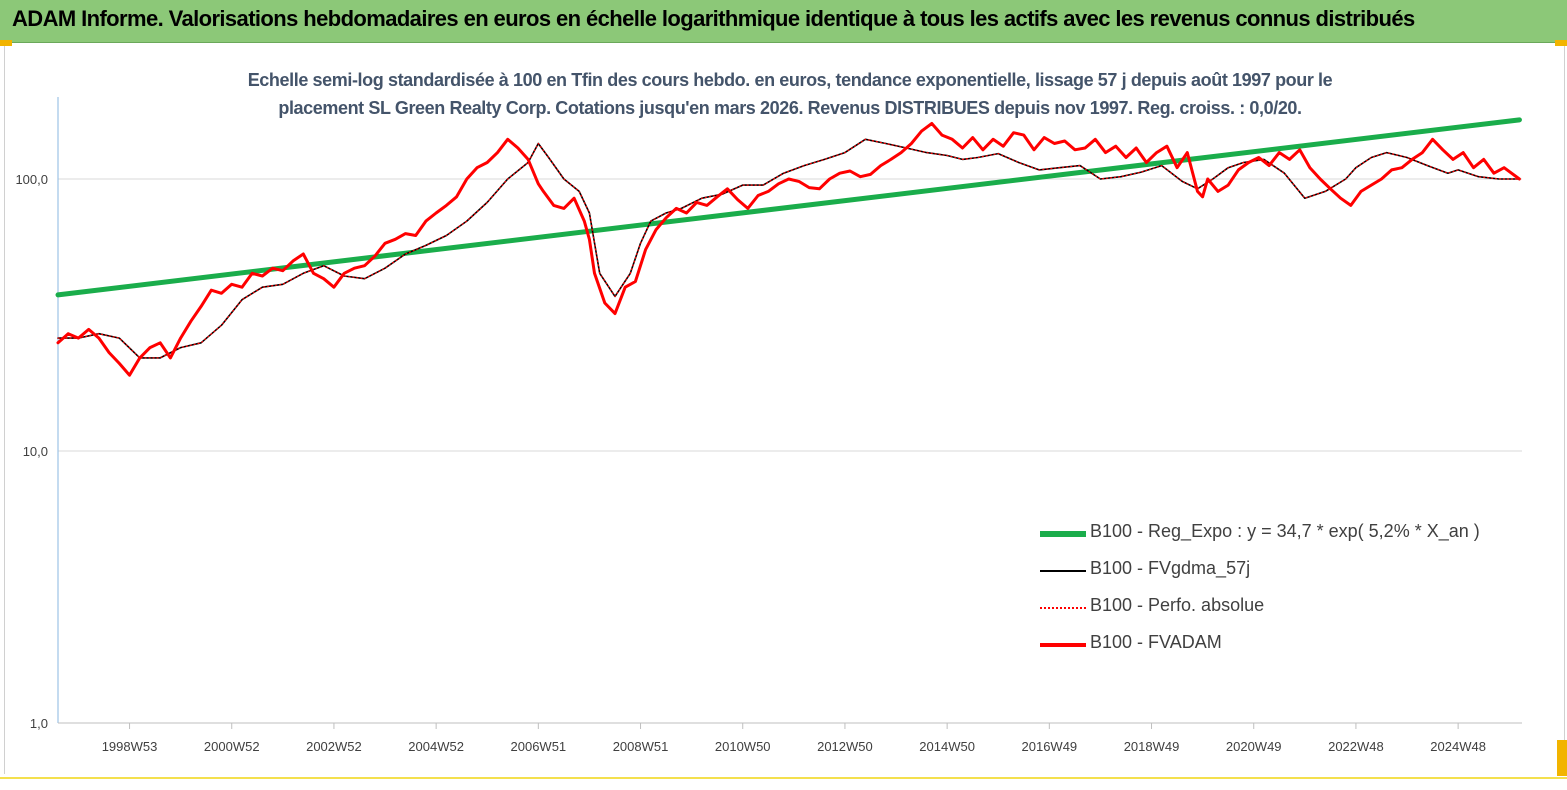 This screenshot has width=1567, height=790. What do you see at coordinates (1063, 608) in the screenshot?
I see `legend-swatch-absolute` at bounding box center [1063, 608].